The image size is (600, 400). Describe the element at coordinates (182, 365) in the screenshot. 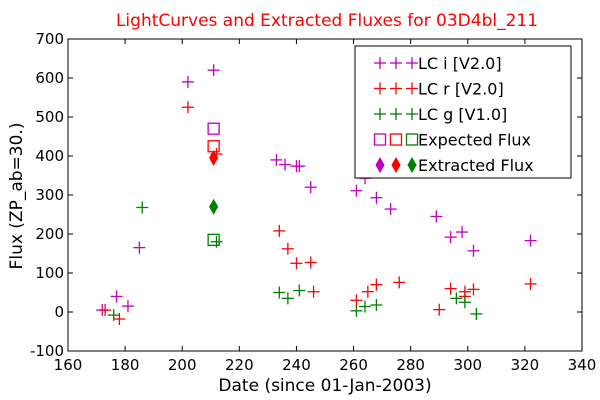

I see `x-tick-label: 200` at that location.